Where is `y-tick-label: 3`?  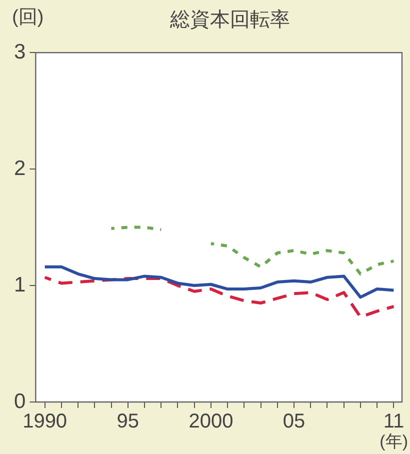 y-tick-label: 3 is located at coordinates (20, 52).